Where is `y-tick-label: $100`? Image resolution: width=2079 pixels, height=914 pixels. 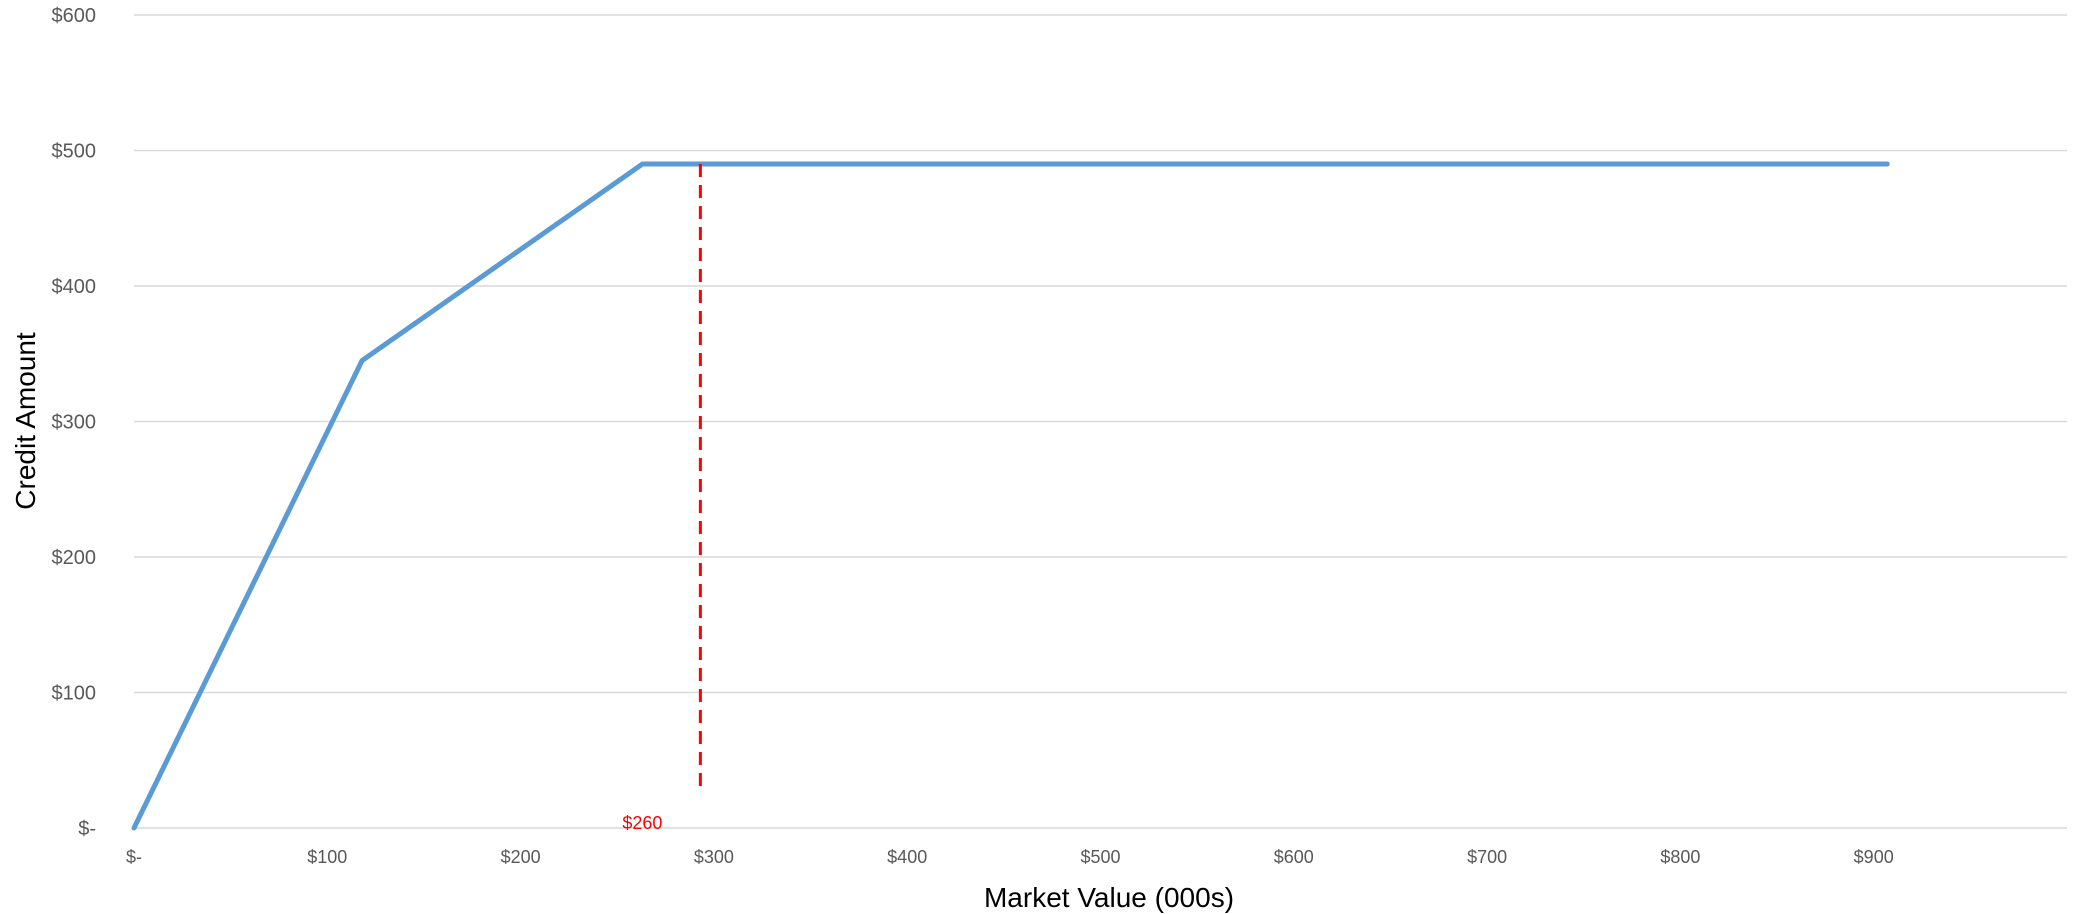
y-tick-label: $100 is located at coordinates (74, 694).